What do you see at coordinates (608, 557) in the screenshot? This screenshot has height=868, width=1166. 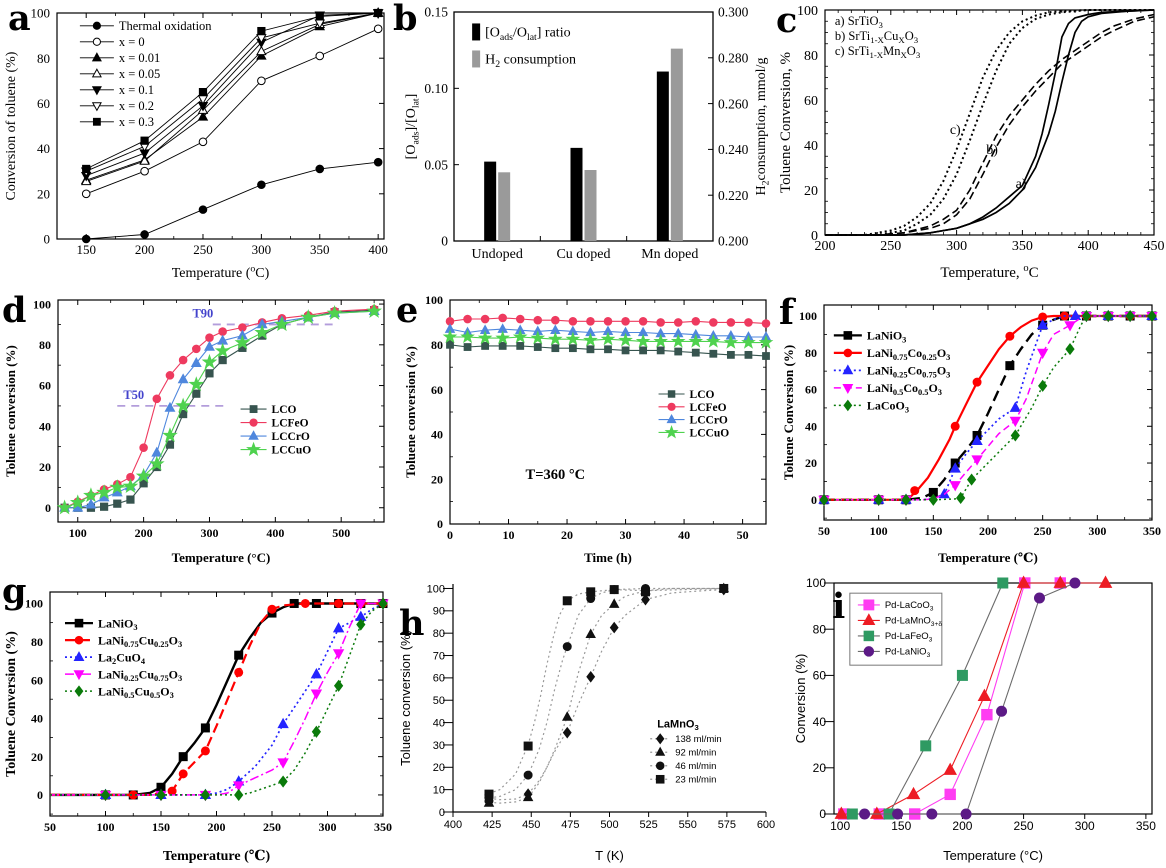 I see `svg-text: Time (h)` at bounding box center [608, 557].